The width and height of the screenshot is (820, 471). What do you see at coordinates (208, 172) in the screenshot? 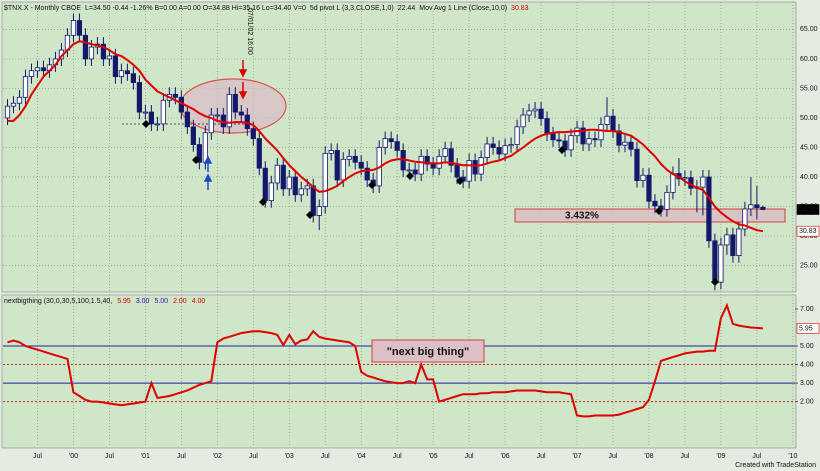
I see `blue-arrows` at bounding box center [208, 172].